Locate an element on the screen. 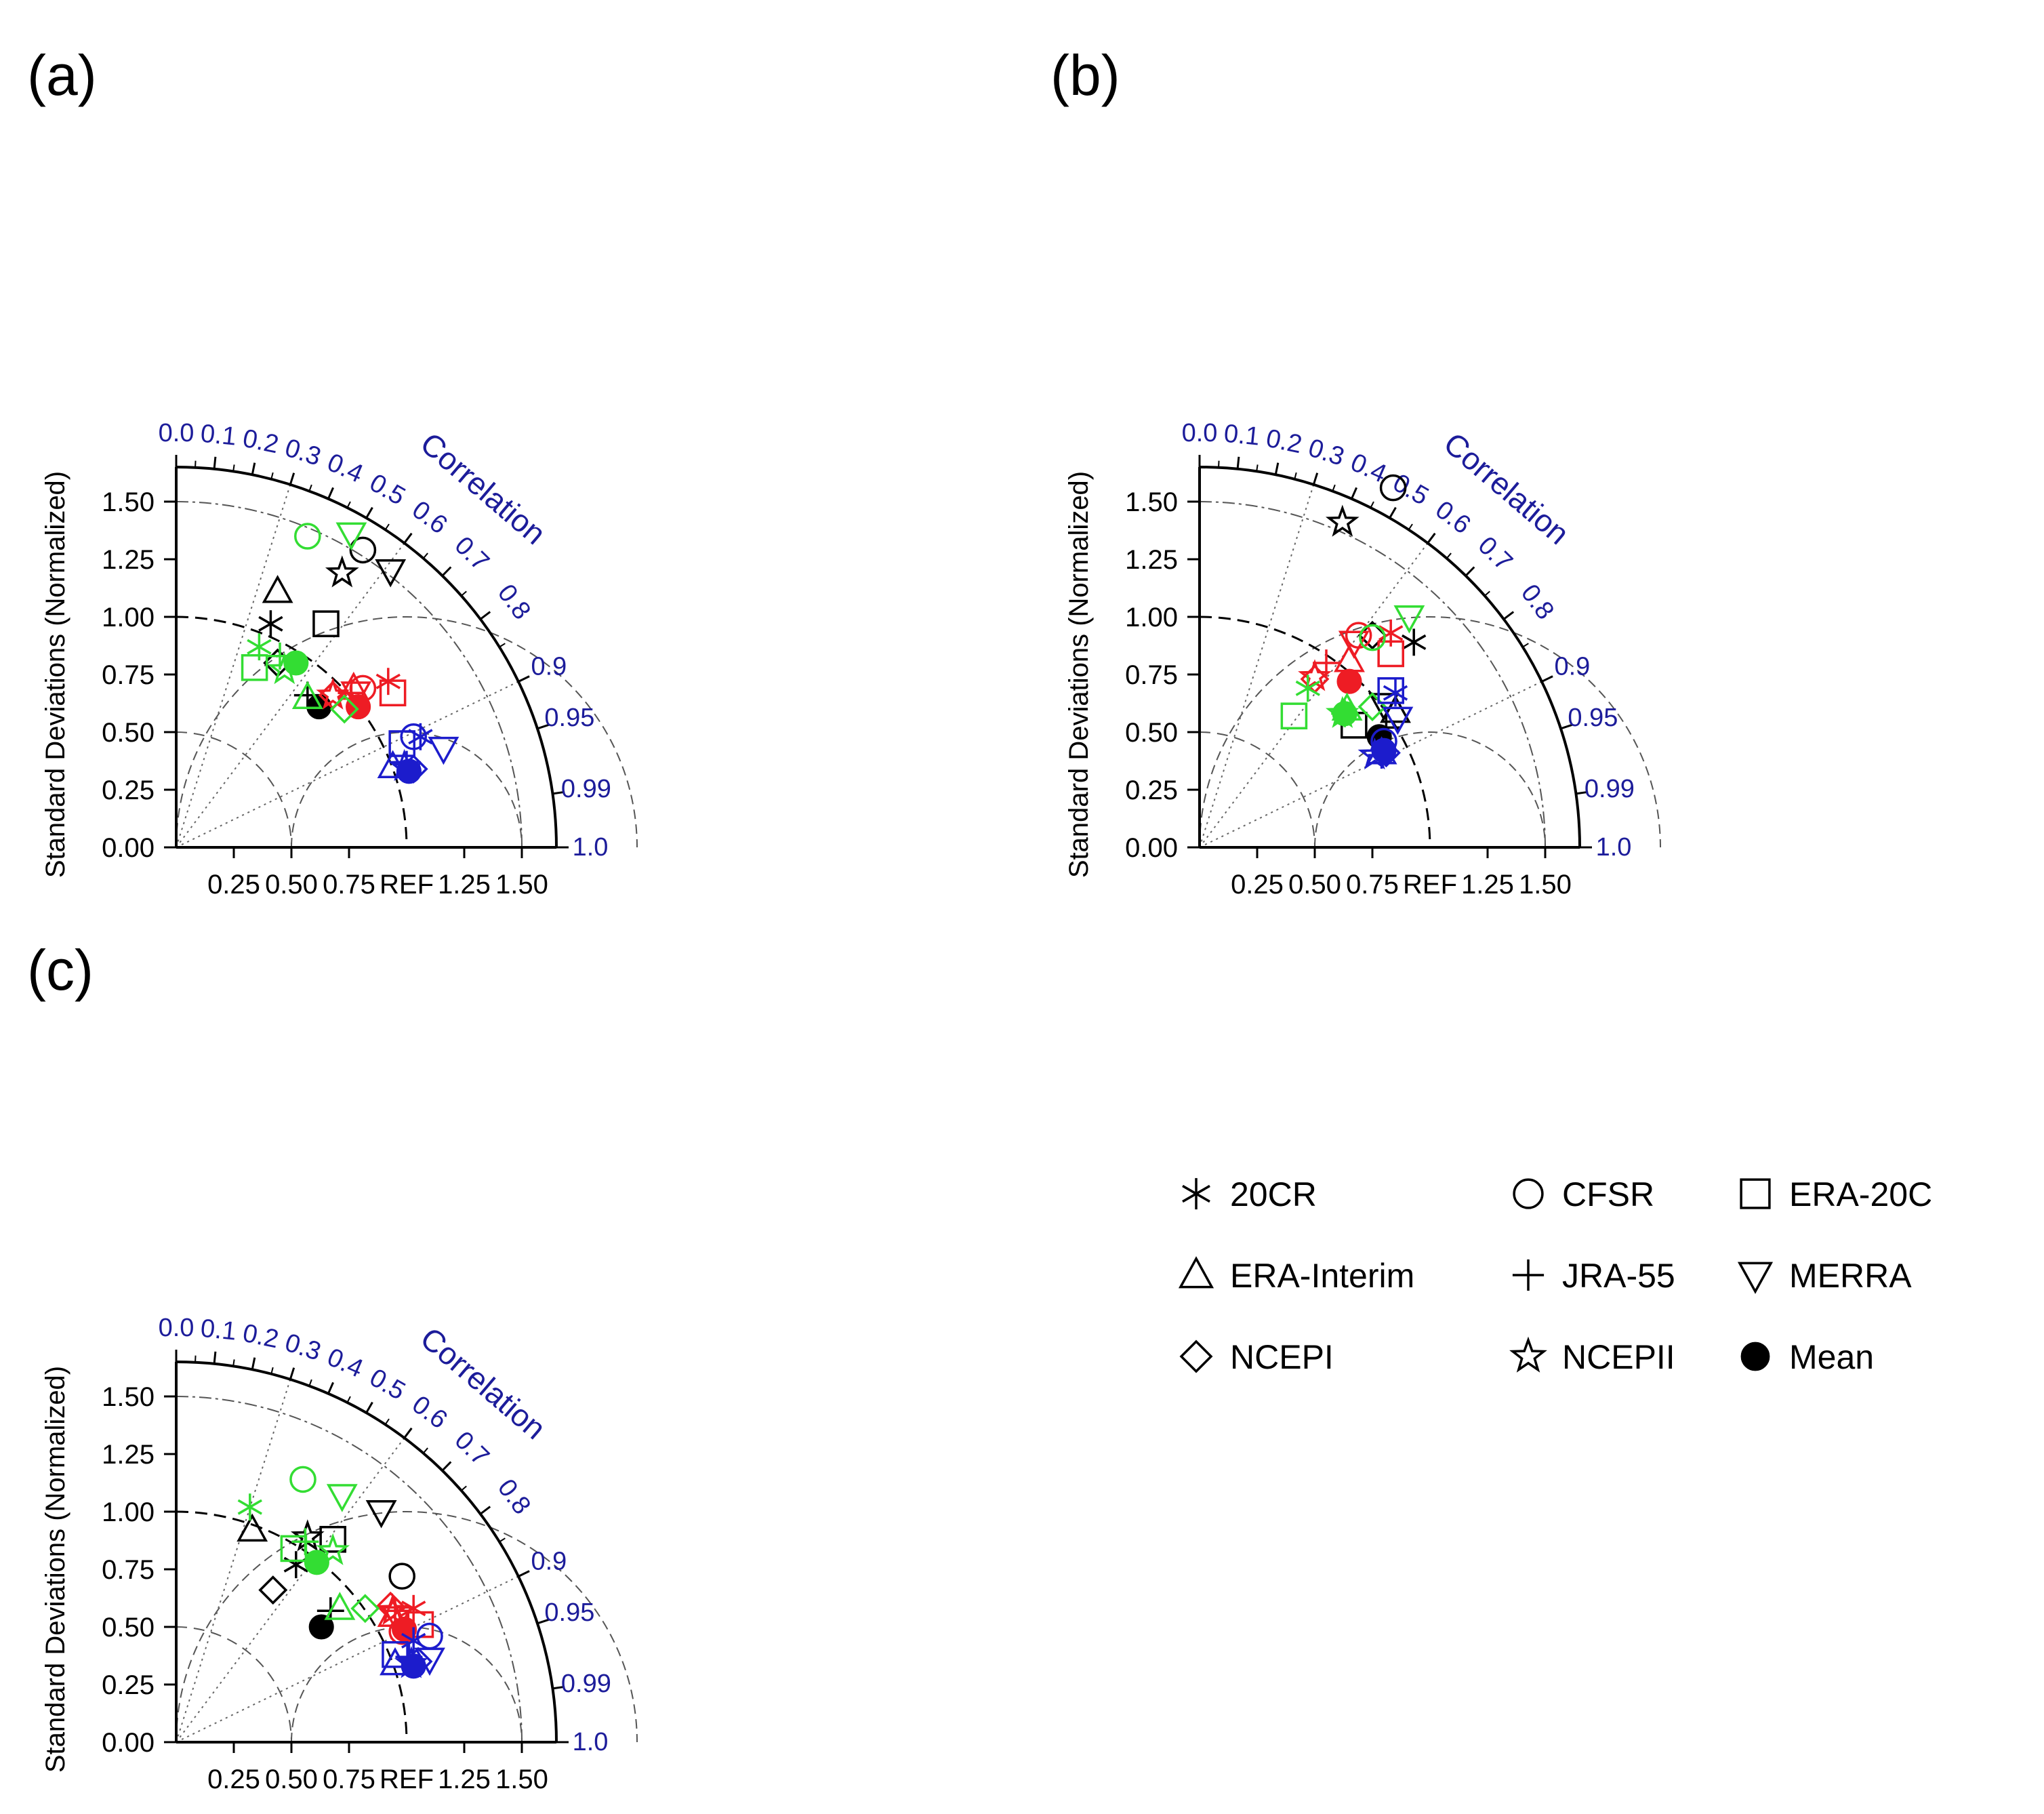  correlation-tick-label: 0.95 is located at coordinates (569, 718).